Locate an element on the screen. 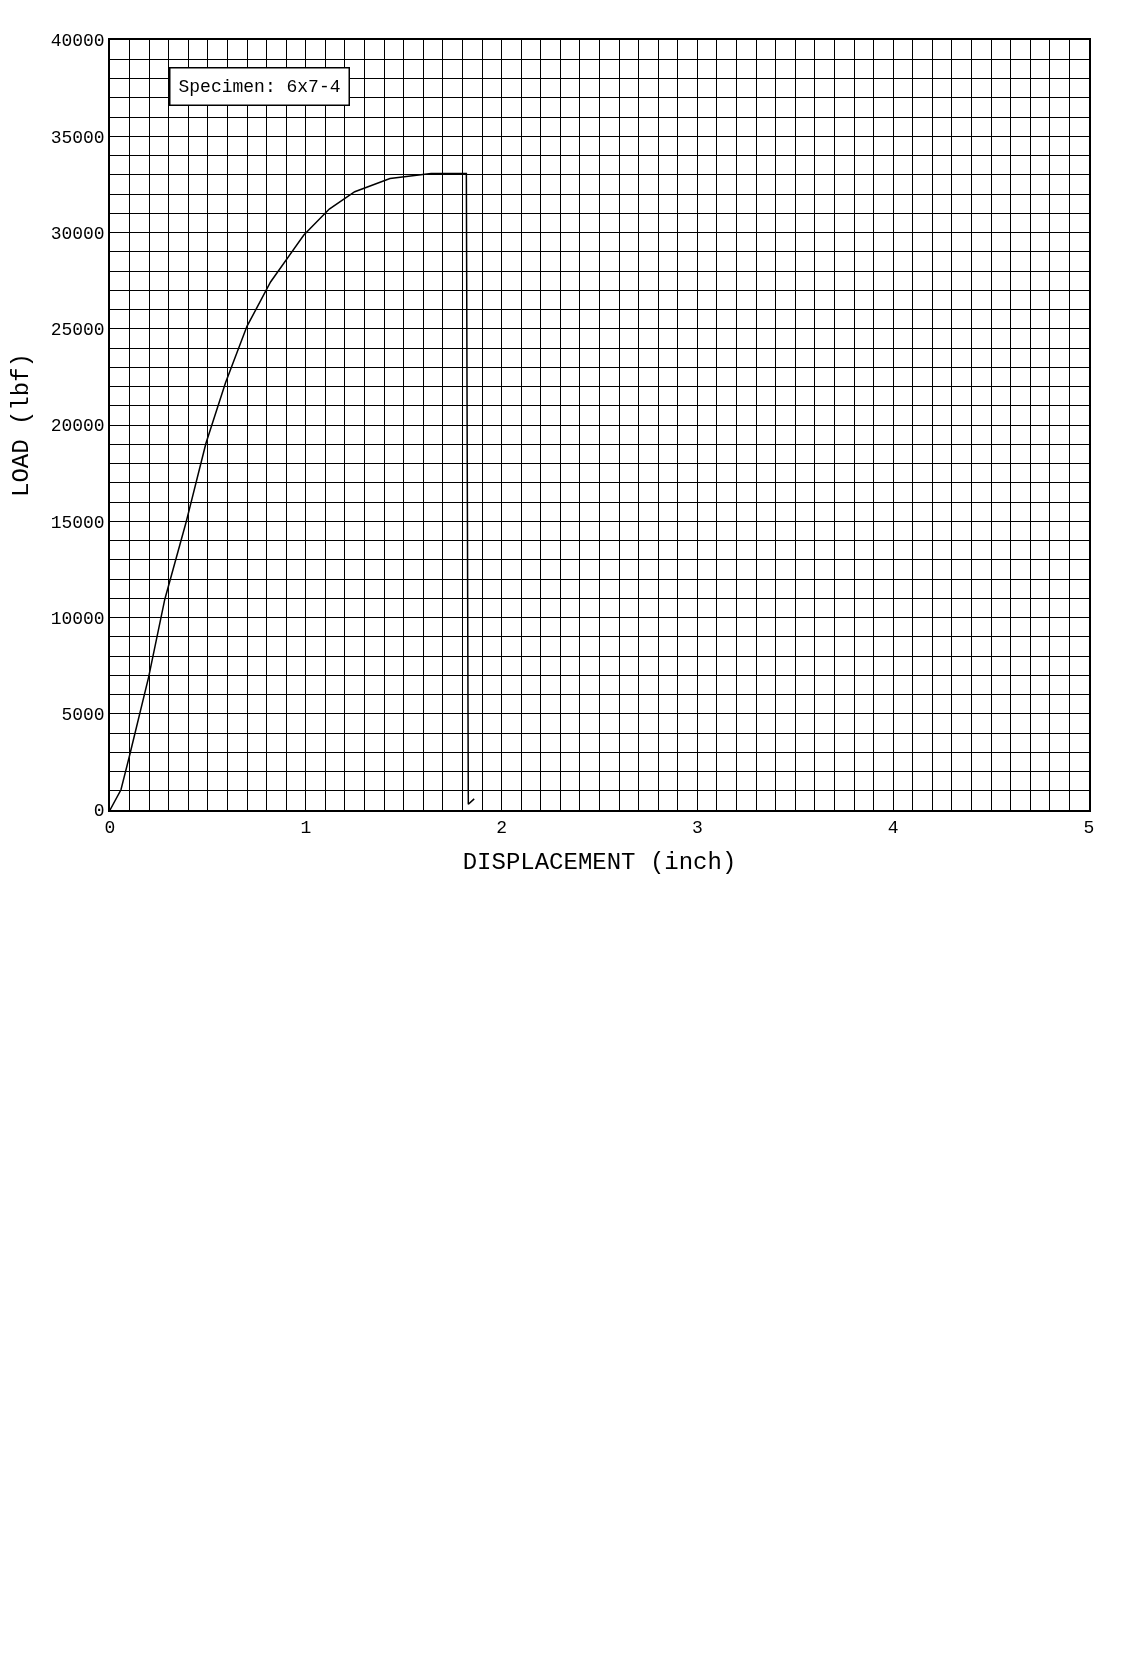 The image size is (1129, 1659). y-tick-label: 40000 is located at coordinates (77, 41).